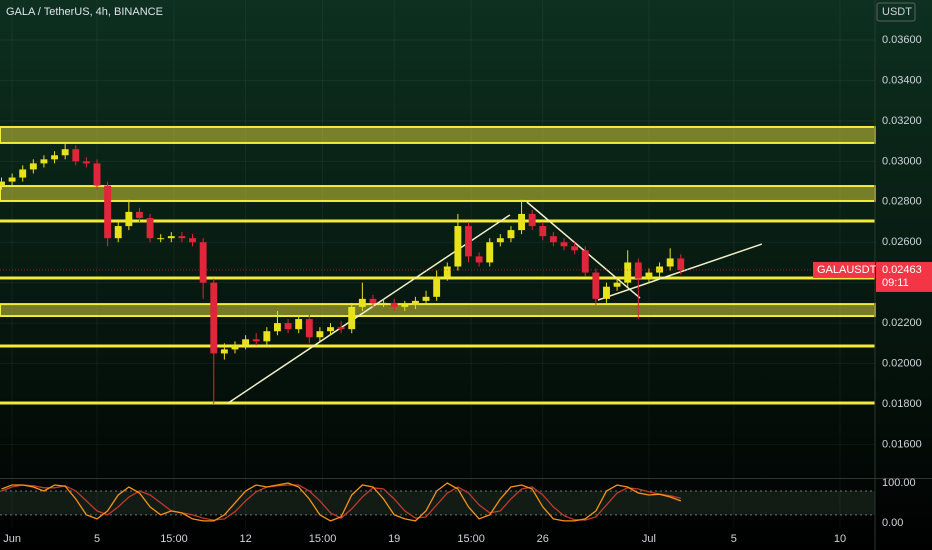 The image size is (932, 550). I want to click on price-tag, so click(904, 276).